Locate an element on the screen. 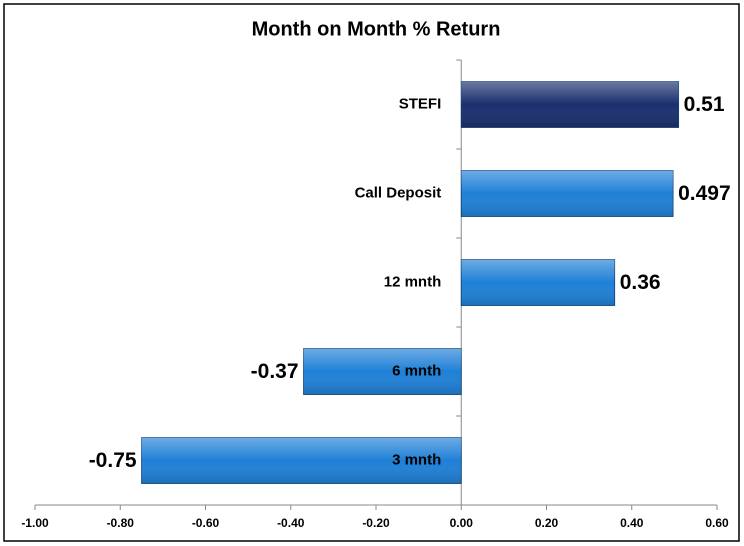 This screenshot has height=546, width=744. x-tick-label: -0.80 is located at coordinates (121, 523).